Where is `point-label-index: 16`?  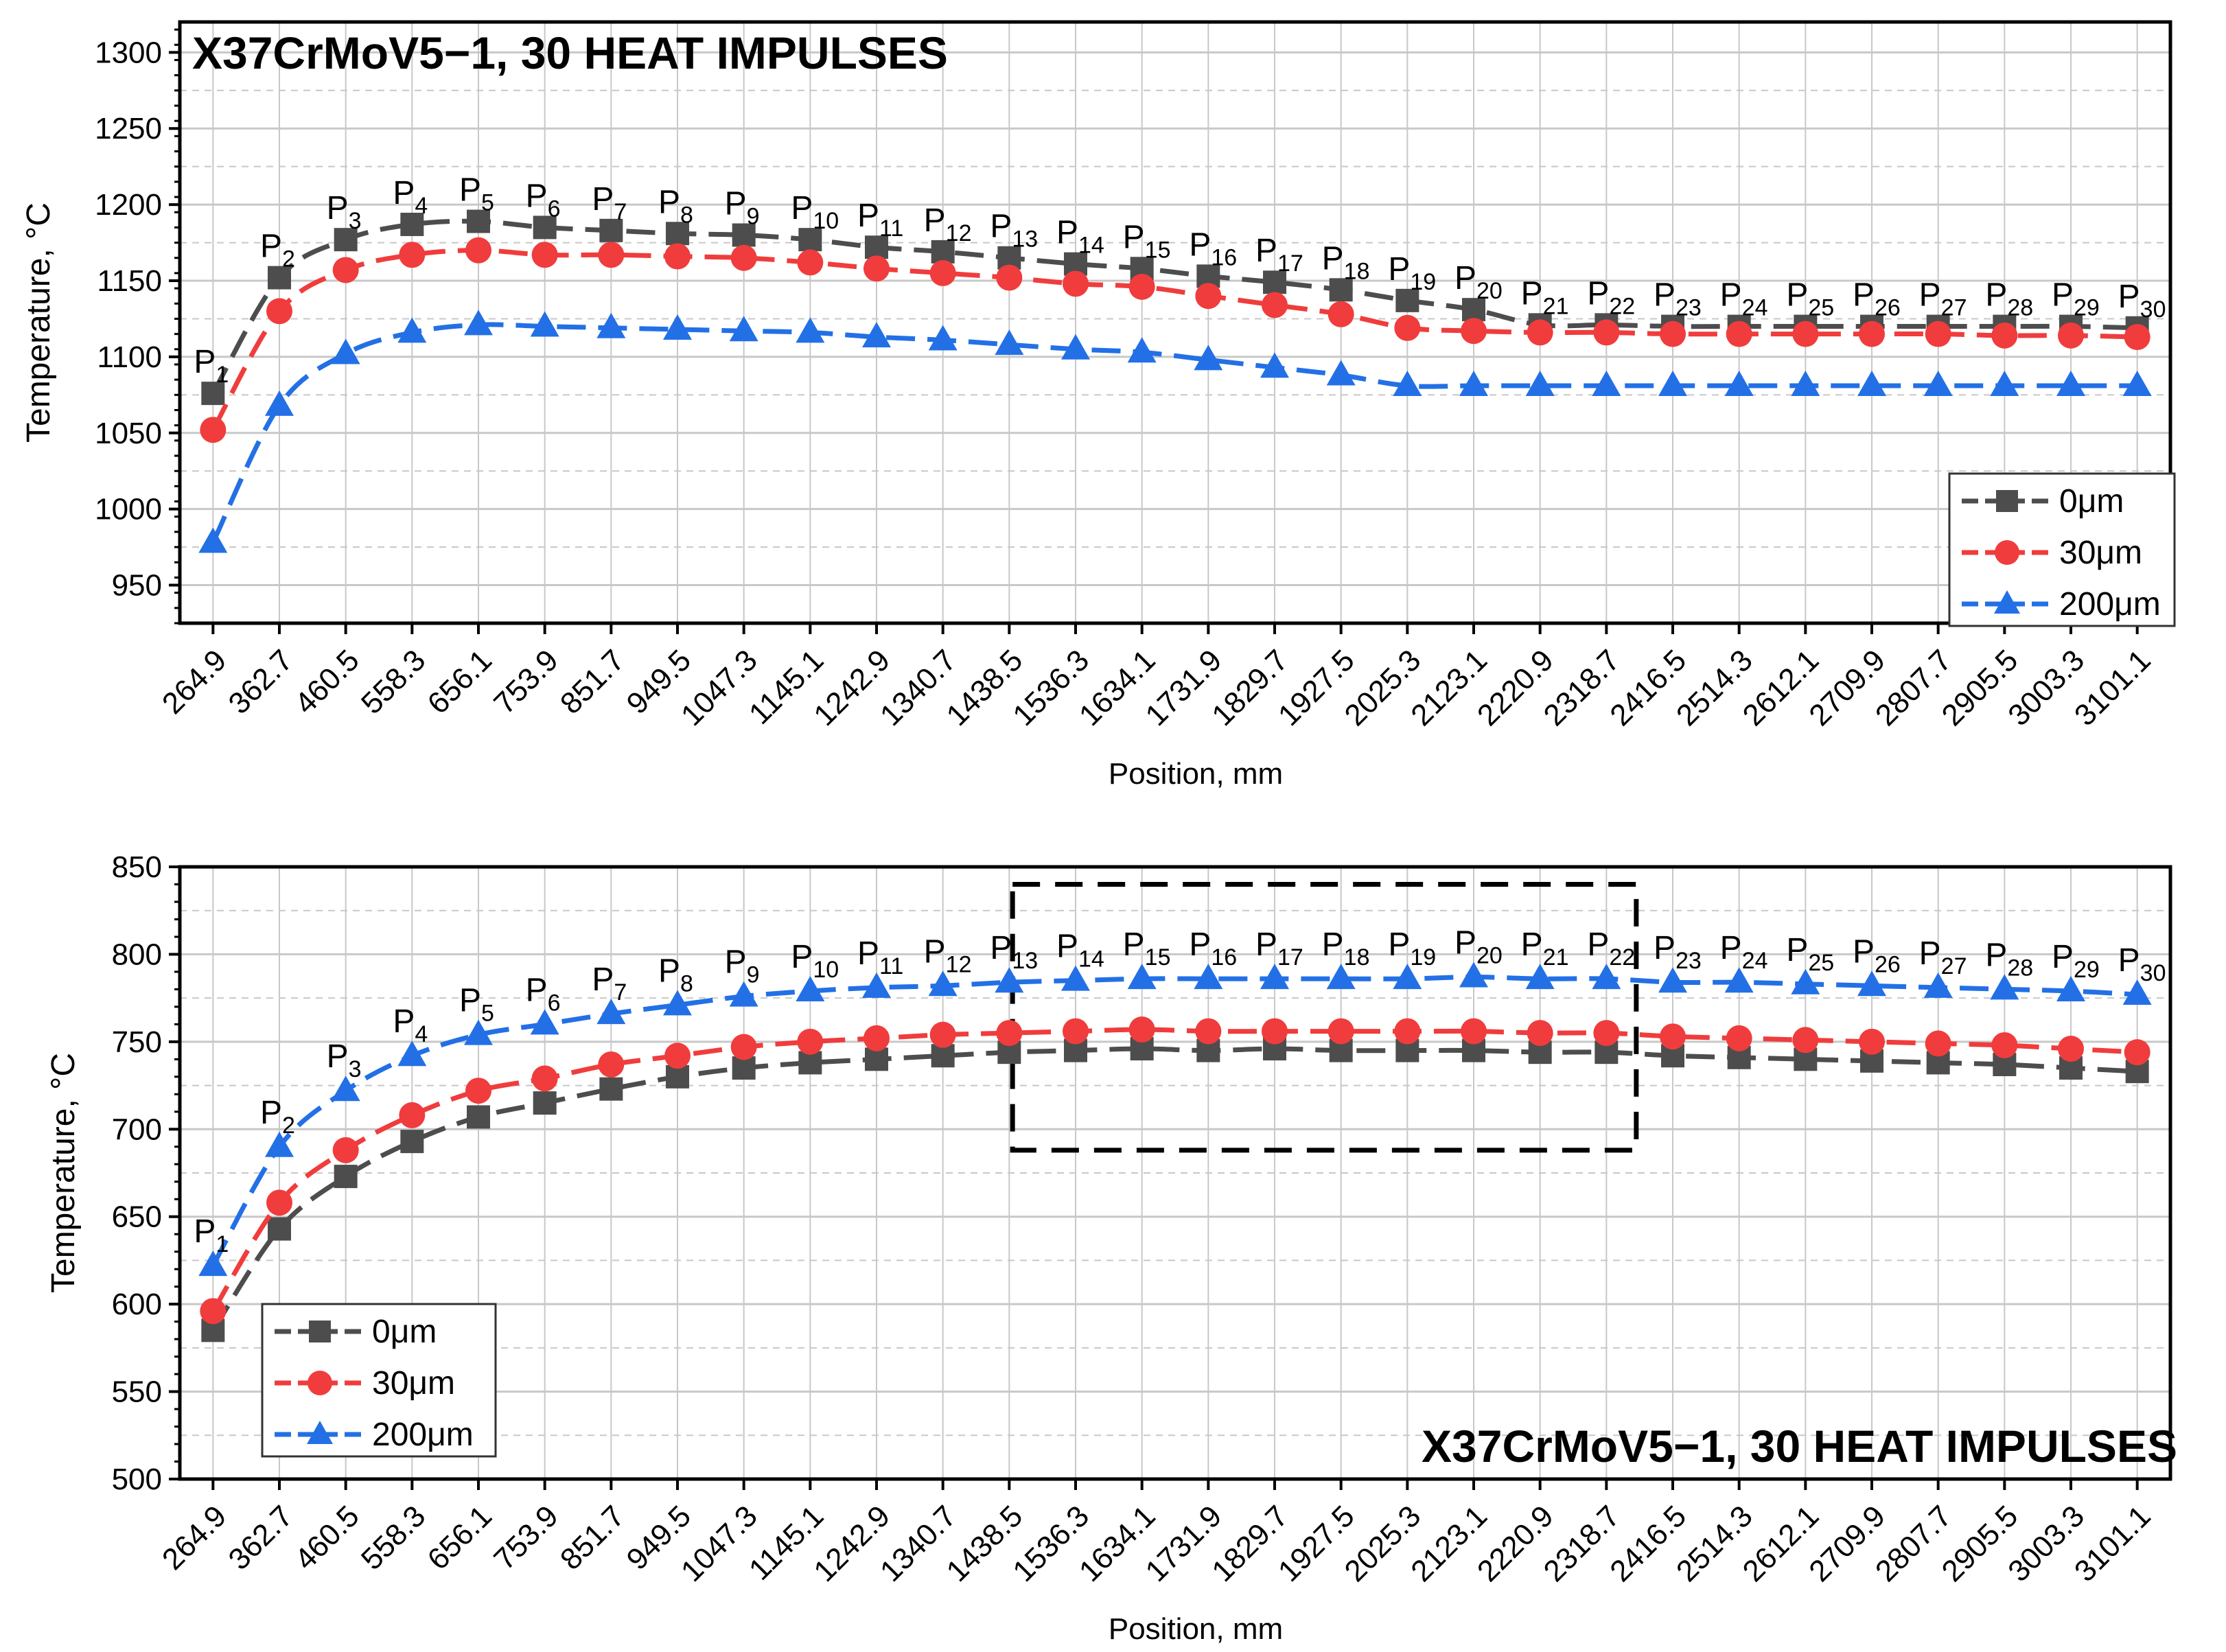 point-label-index: 16 is located at coordinates (1224, 257).